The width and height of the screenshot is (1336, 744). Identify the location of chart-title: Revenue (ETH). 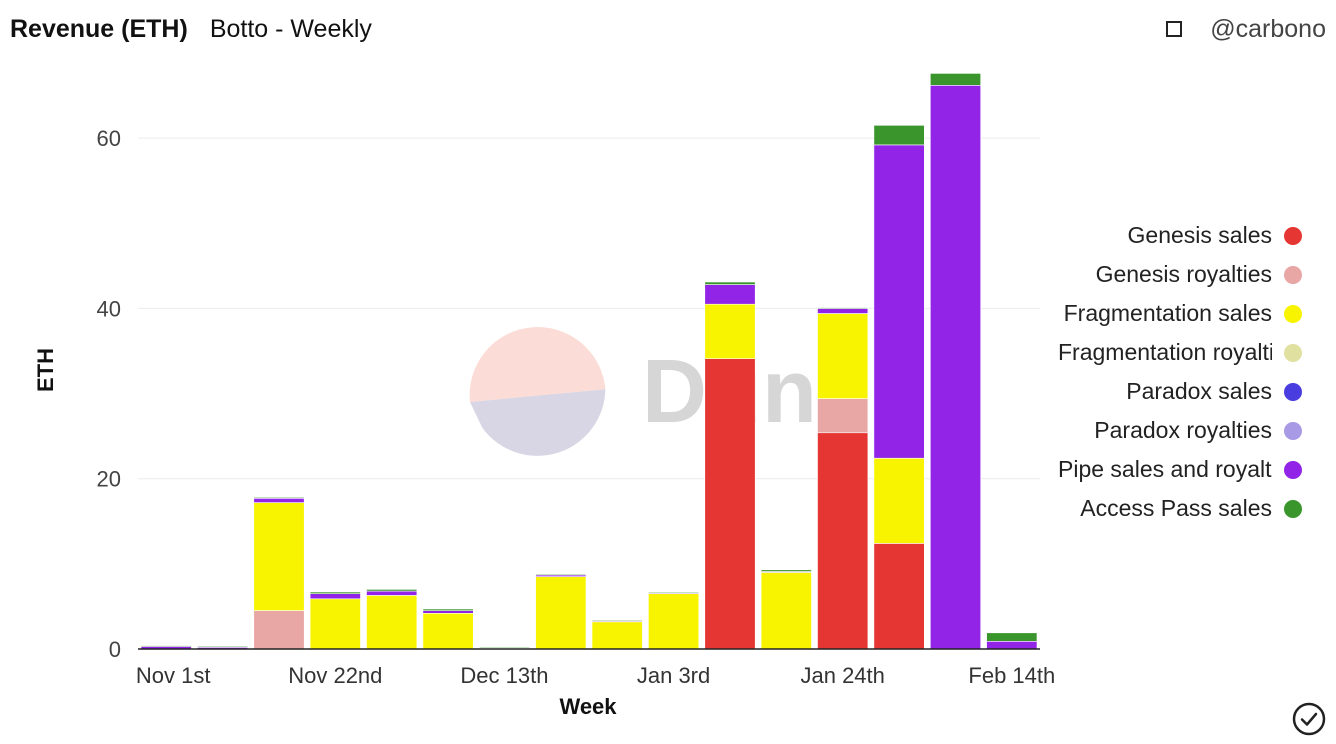
(99, 28).